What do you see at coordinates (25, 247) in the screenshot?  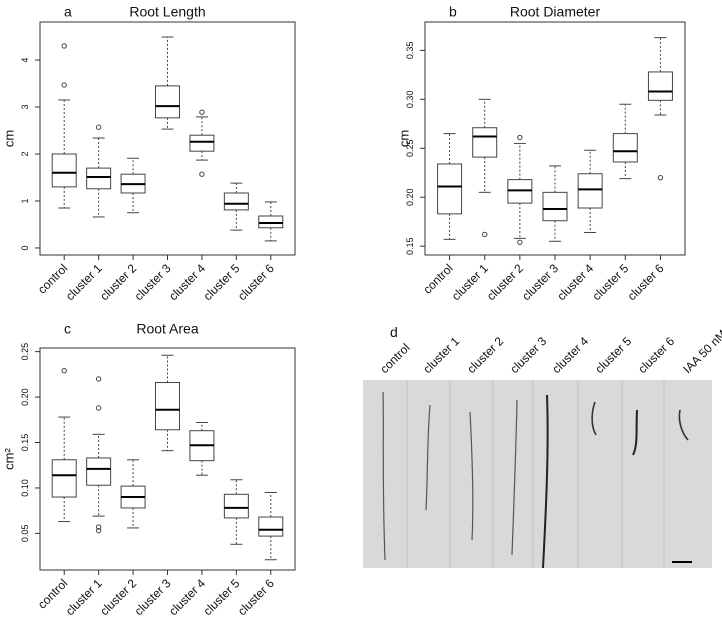 I see `y-tick-label: 0` at bounding box center [25, 247].